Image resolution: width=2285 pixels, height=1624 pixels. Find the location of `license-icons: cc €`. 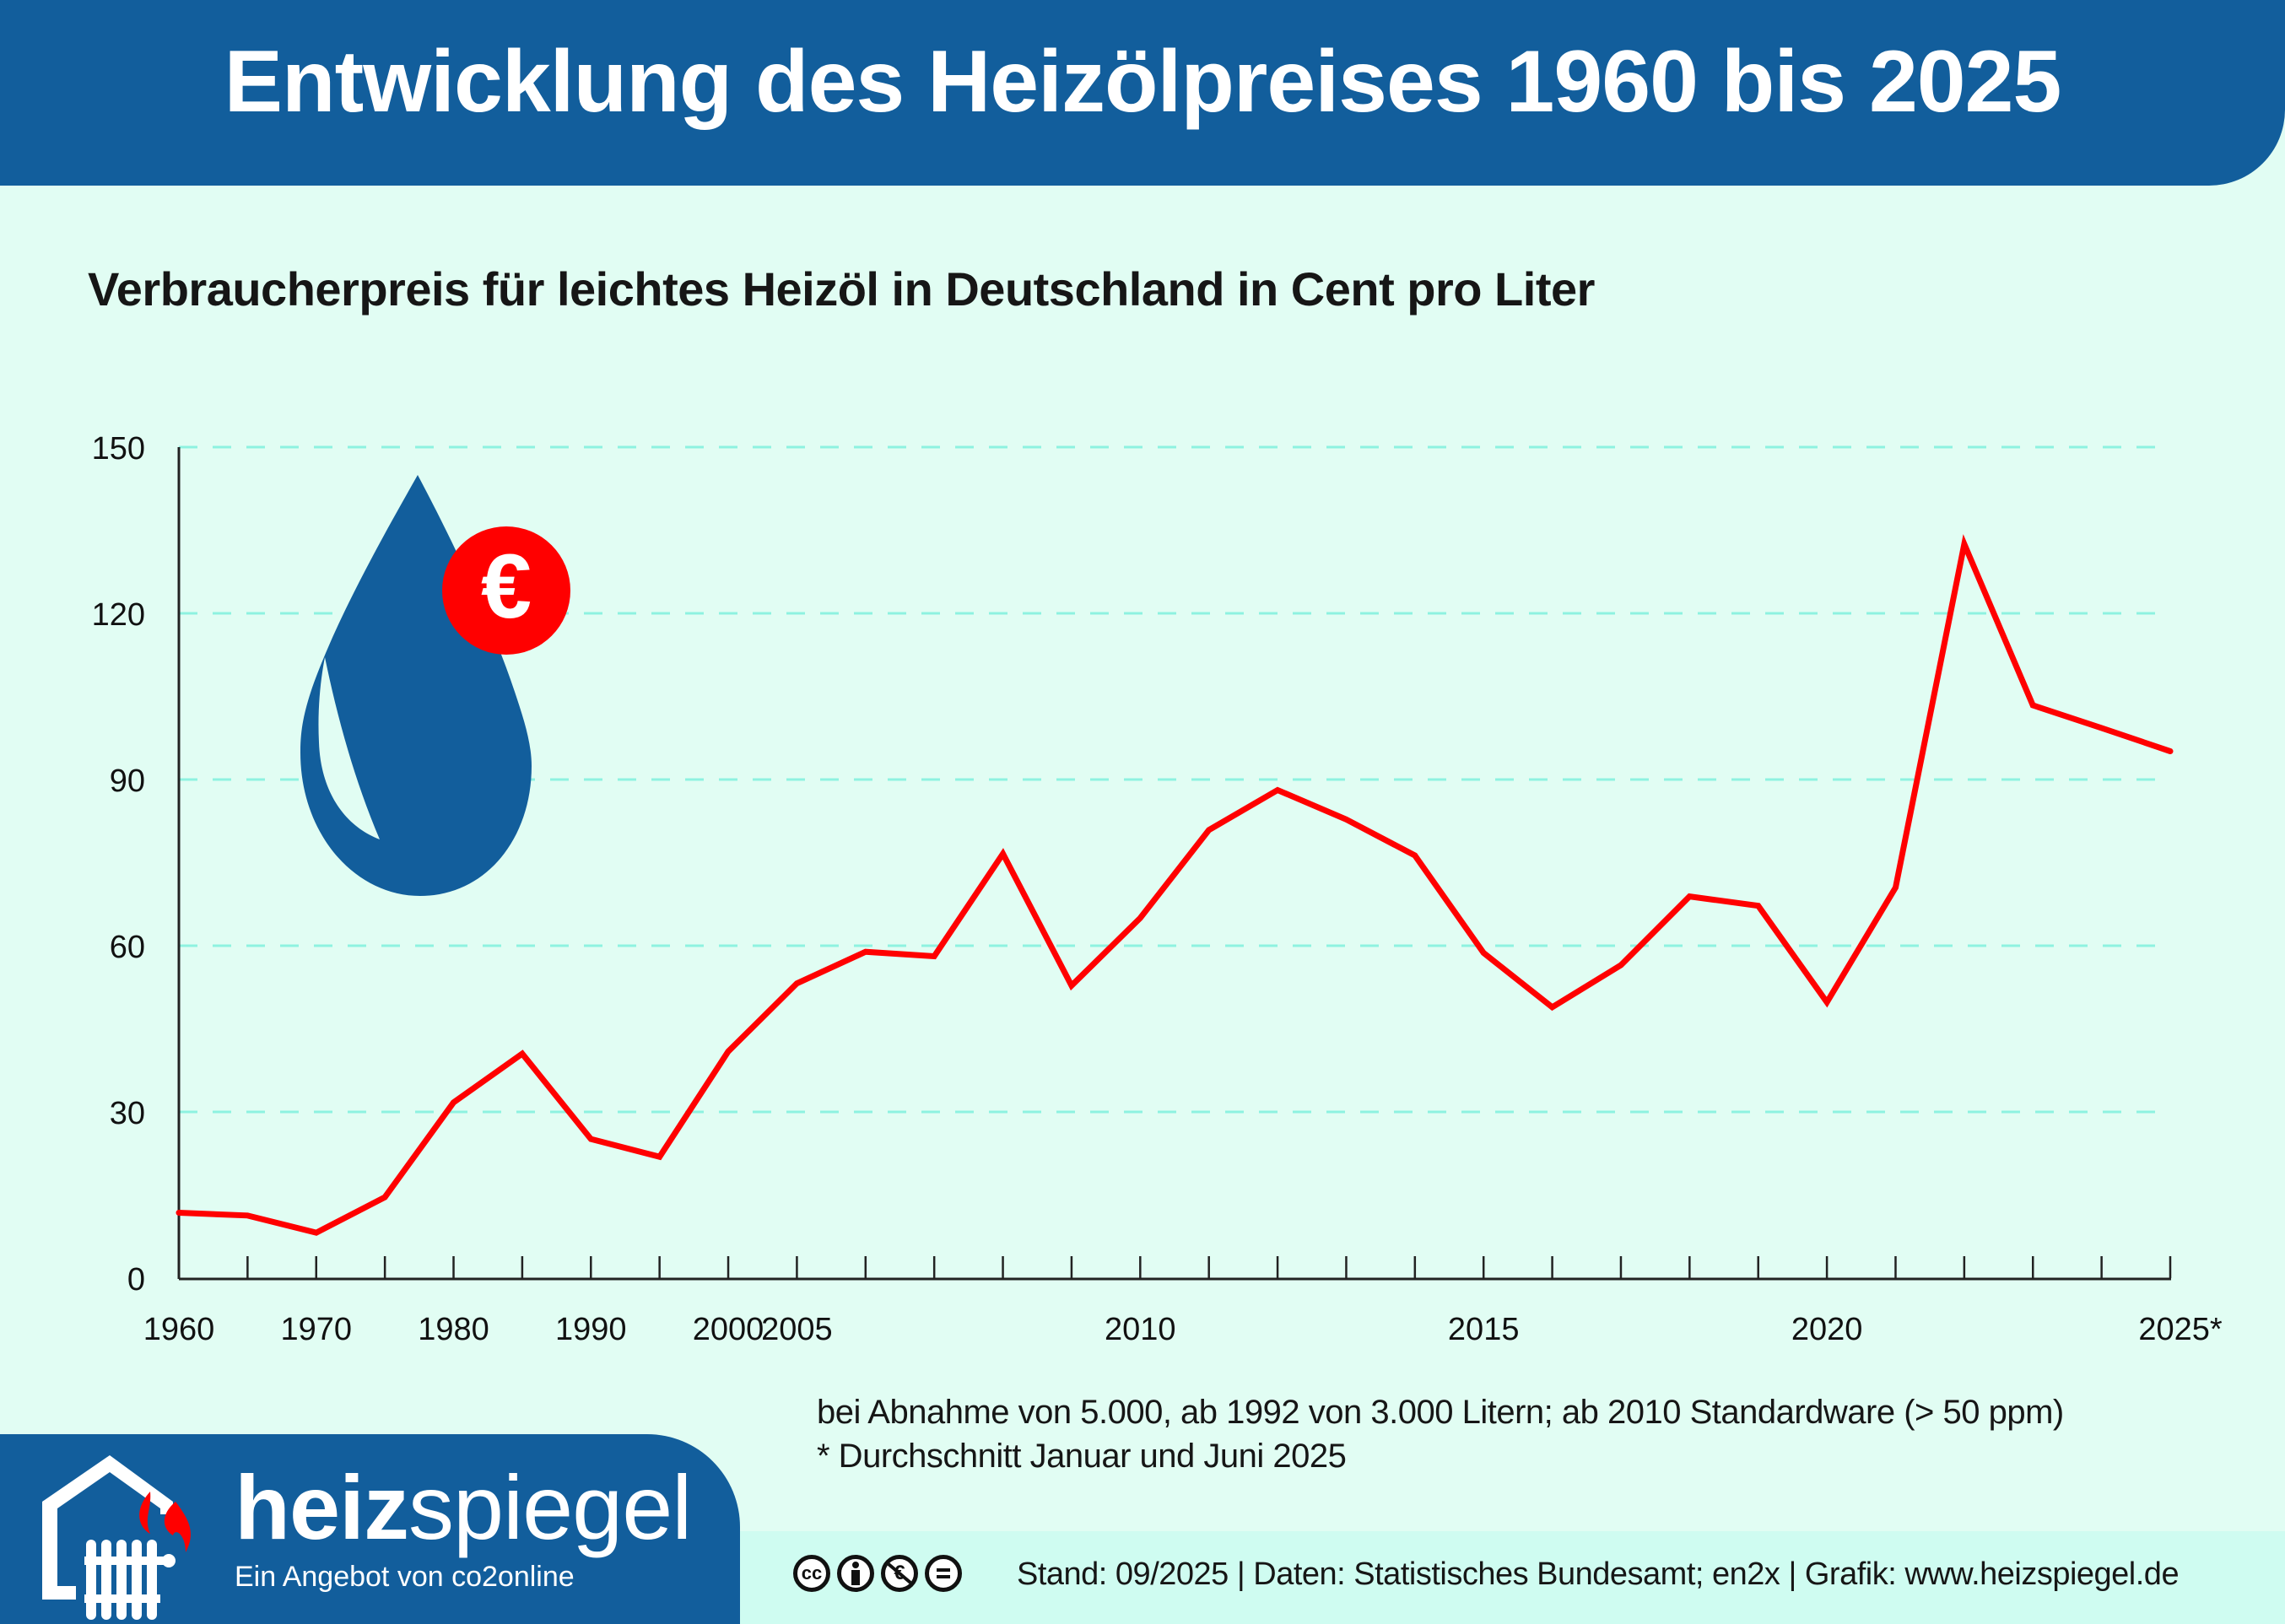

license-icons: cc € is located at coordinates (877, 1576).